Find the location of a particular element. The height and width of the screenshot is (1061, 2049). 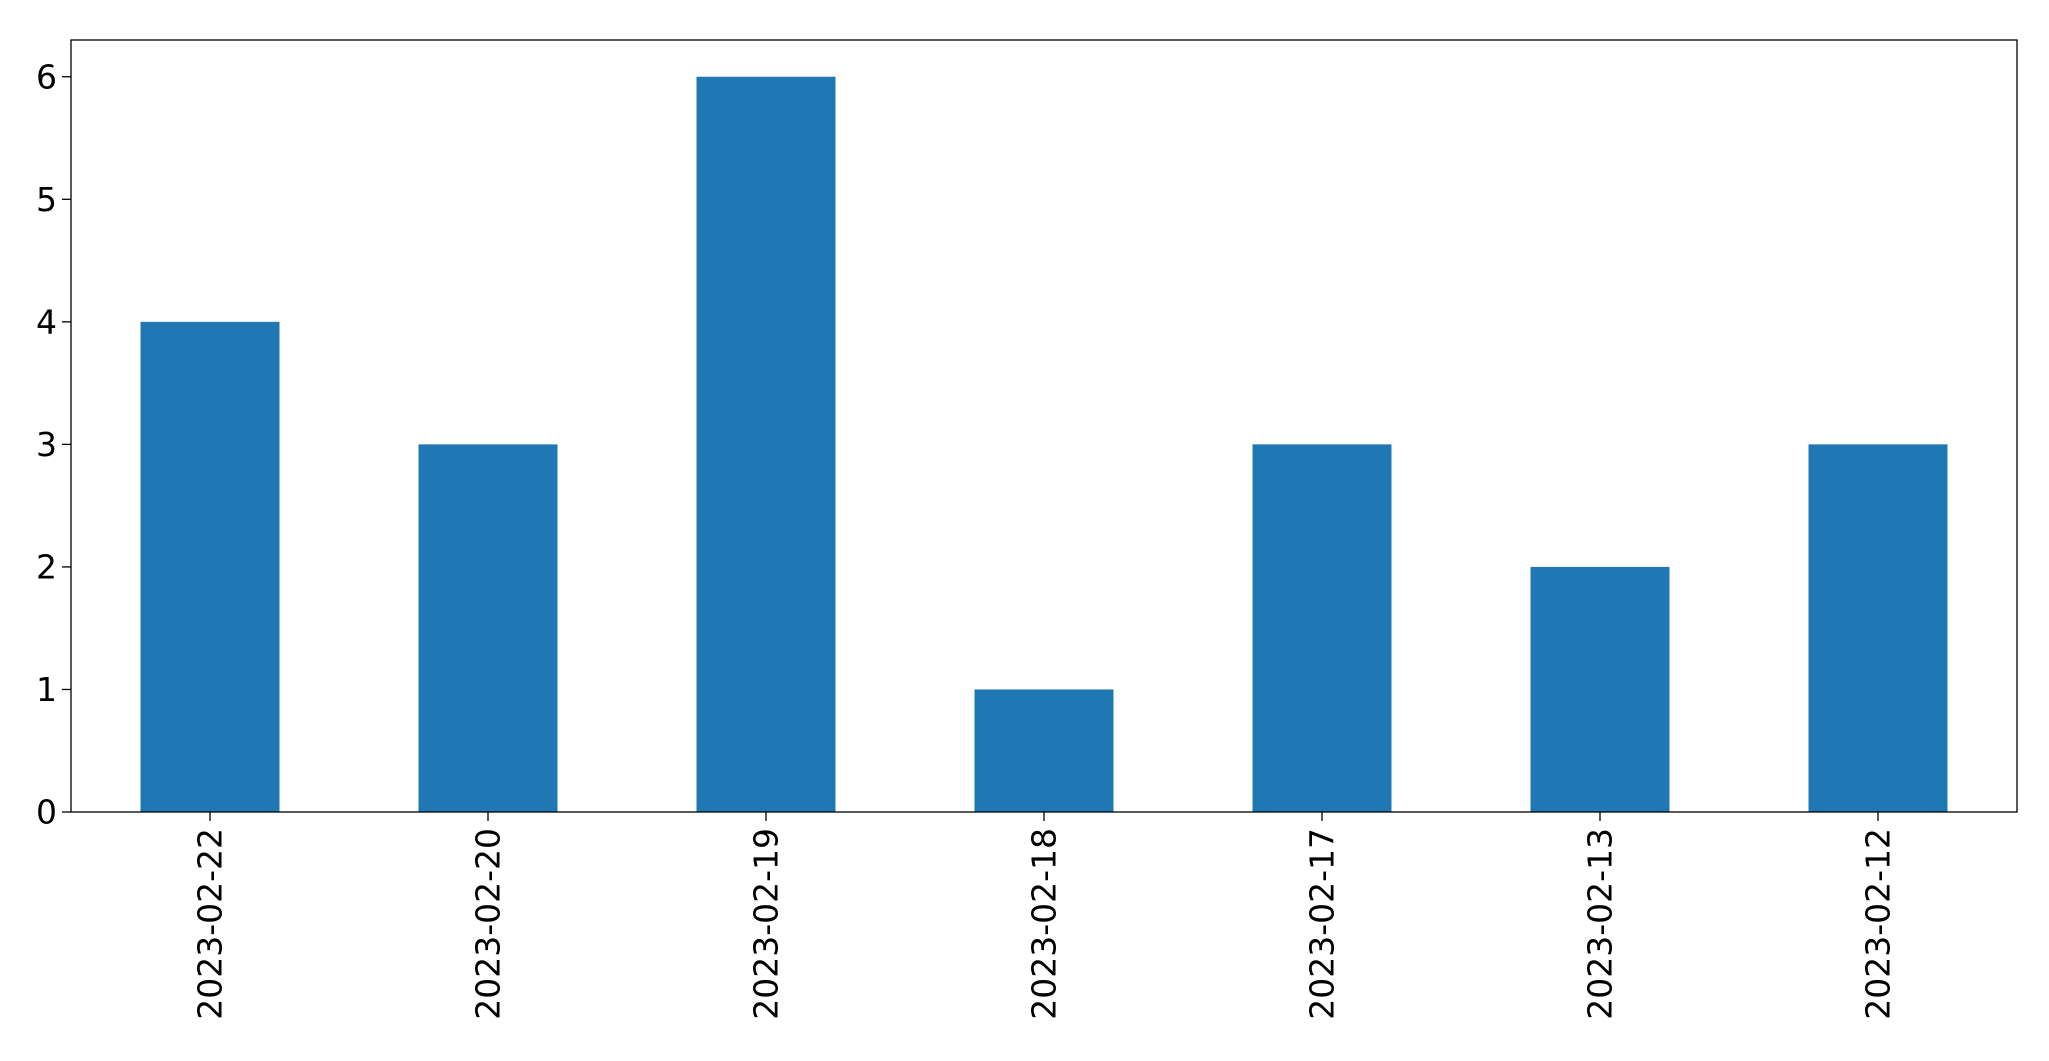

y-tick-label: 1 is located at coordinates (46, 689).